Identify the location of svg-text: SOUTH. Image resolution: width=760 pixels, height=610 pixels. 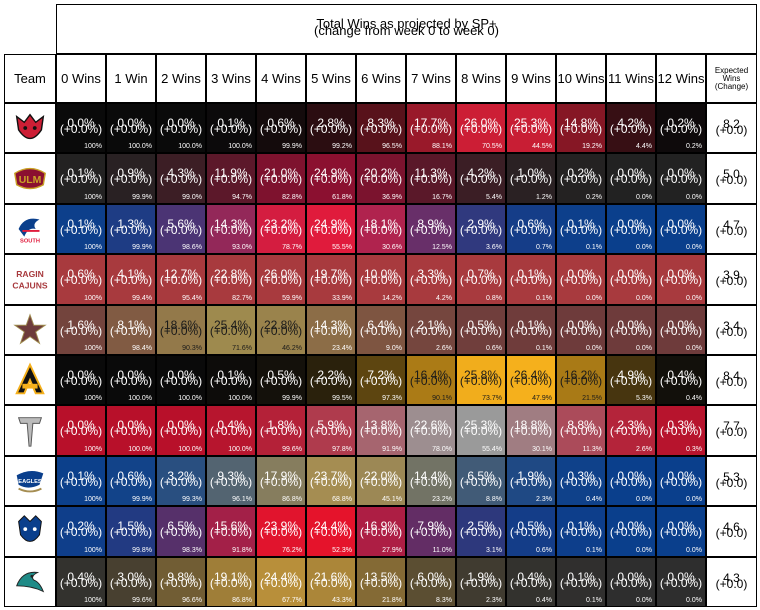
(30, 241).